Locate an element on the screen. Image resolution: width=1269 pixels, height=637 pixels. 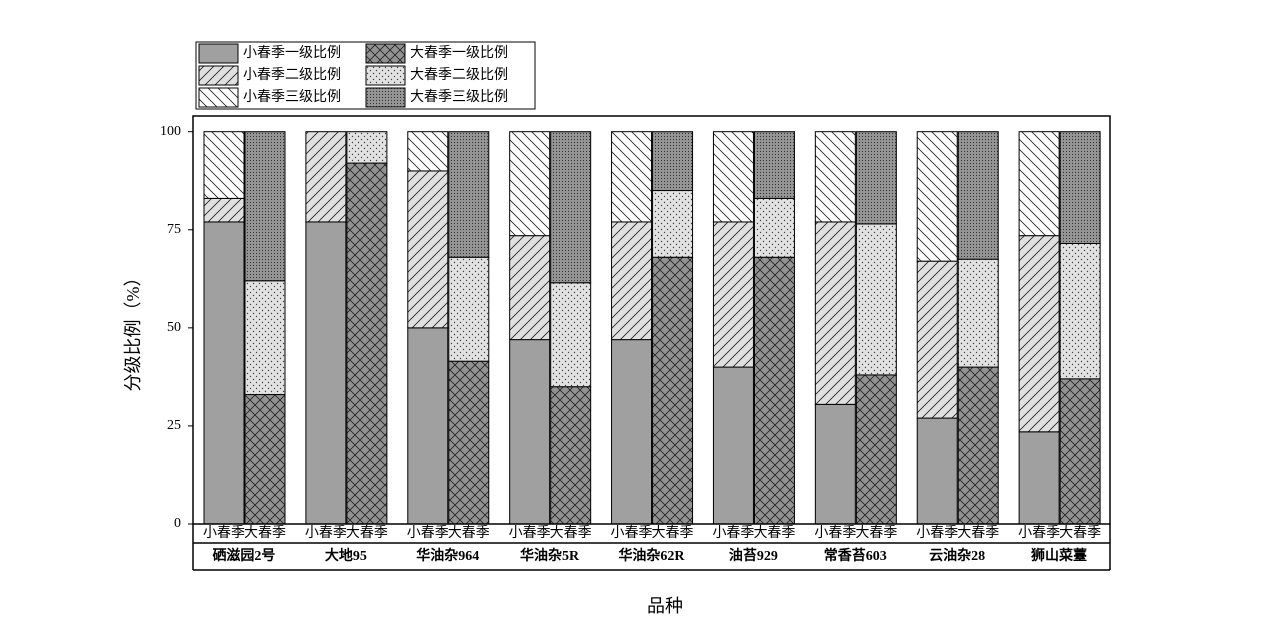
x-tick-label: 大地95 is located at coordinates (346, 555).